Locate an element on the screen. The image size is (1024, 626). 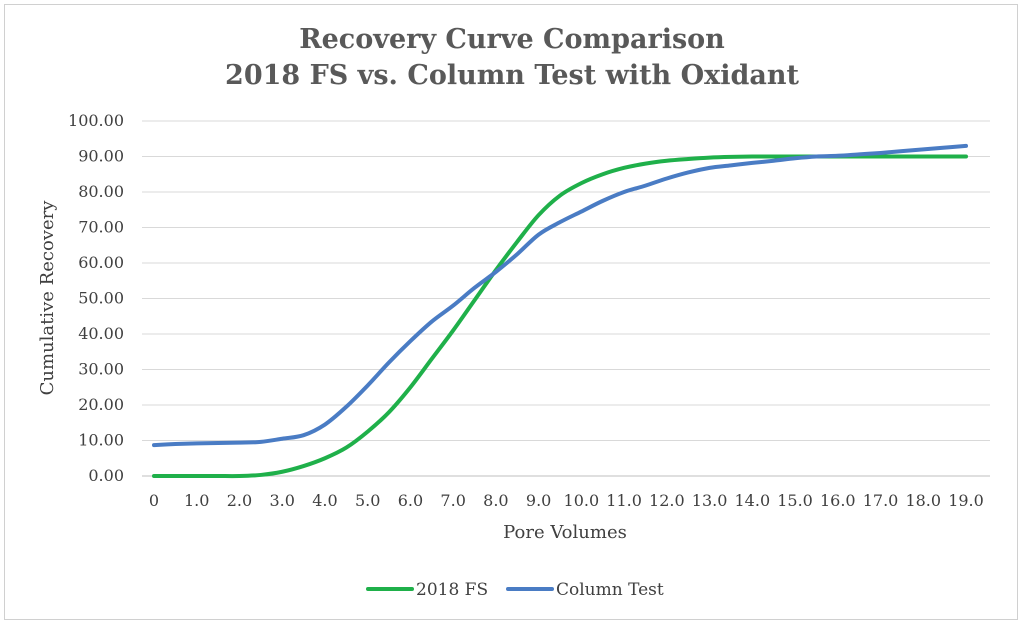
x-tick-label: 0 is located at coordinates (154, 500).